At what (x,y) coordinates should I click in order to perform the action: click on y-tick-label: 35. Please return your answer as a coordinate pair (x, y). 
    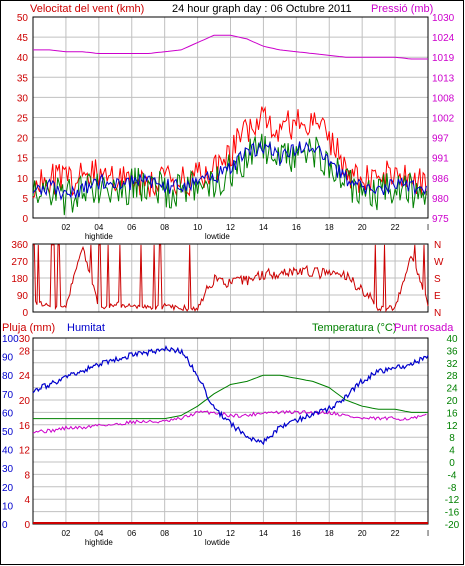
    Looking at the image, I should click on (23, 78).